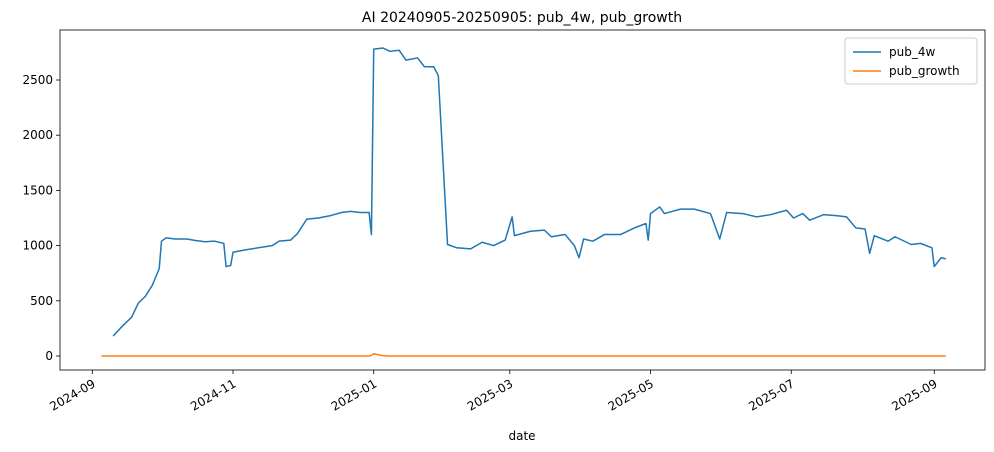 This screenshot has height=452, width=994. What do you see at coordinates (911, 61) in the screenshot?
I see `legend-box` at bounding box center [911, 61].